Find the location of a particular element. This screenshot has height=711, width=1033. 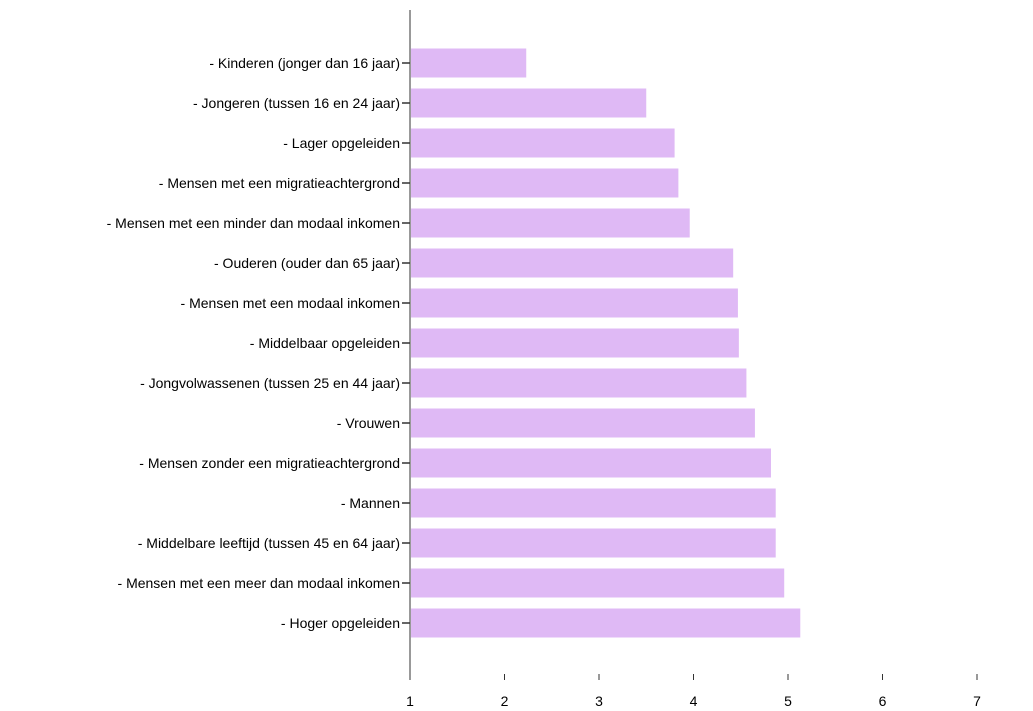

x-tick-label-4: 5 is located at coordinates (788, 701).